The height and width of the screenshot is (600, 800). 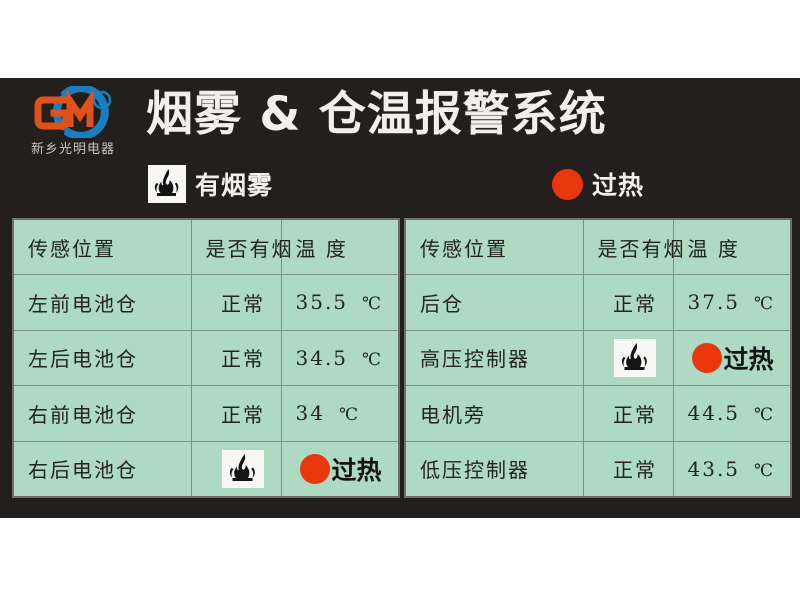 What do you see at coordinates (494, 413) in the screenshot?
I see `cell-location: 电机旁` at bounding box center [494, 413].